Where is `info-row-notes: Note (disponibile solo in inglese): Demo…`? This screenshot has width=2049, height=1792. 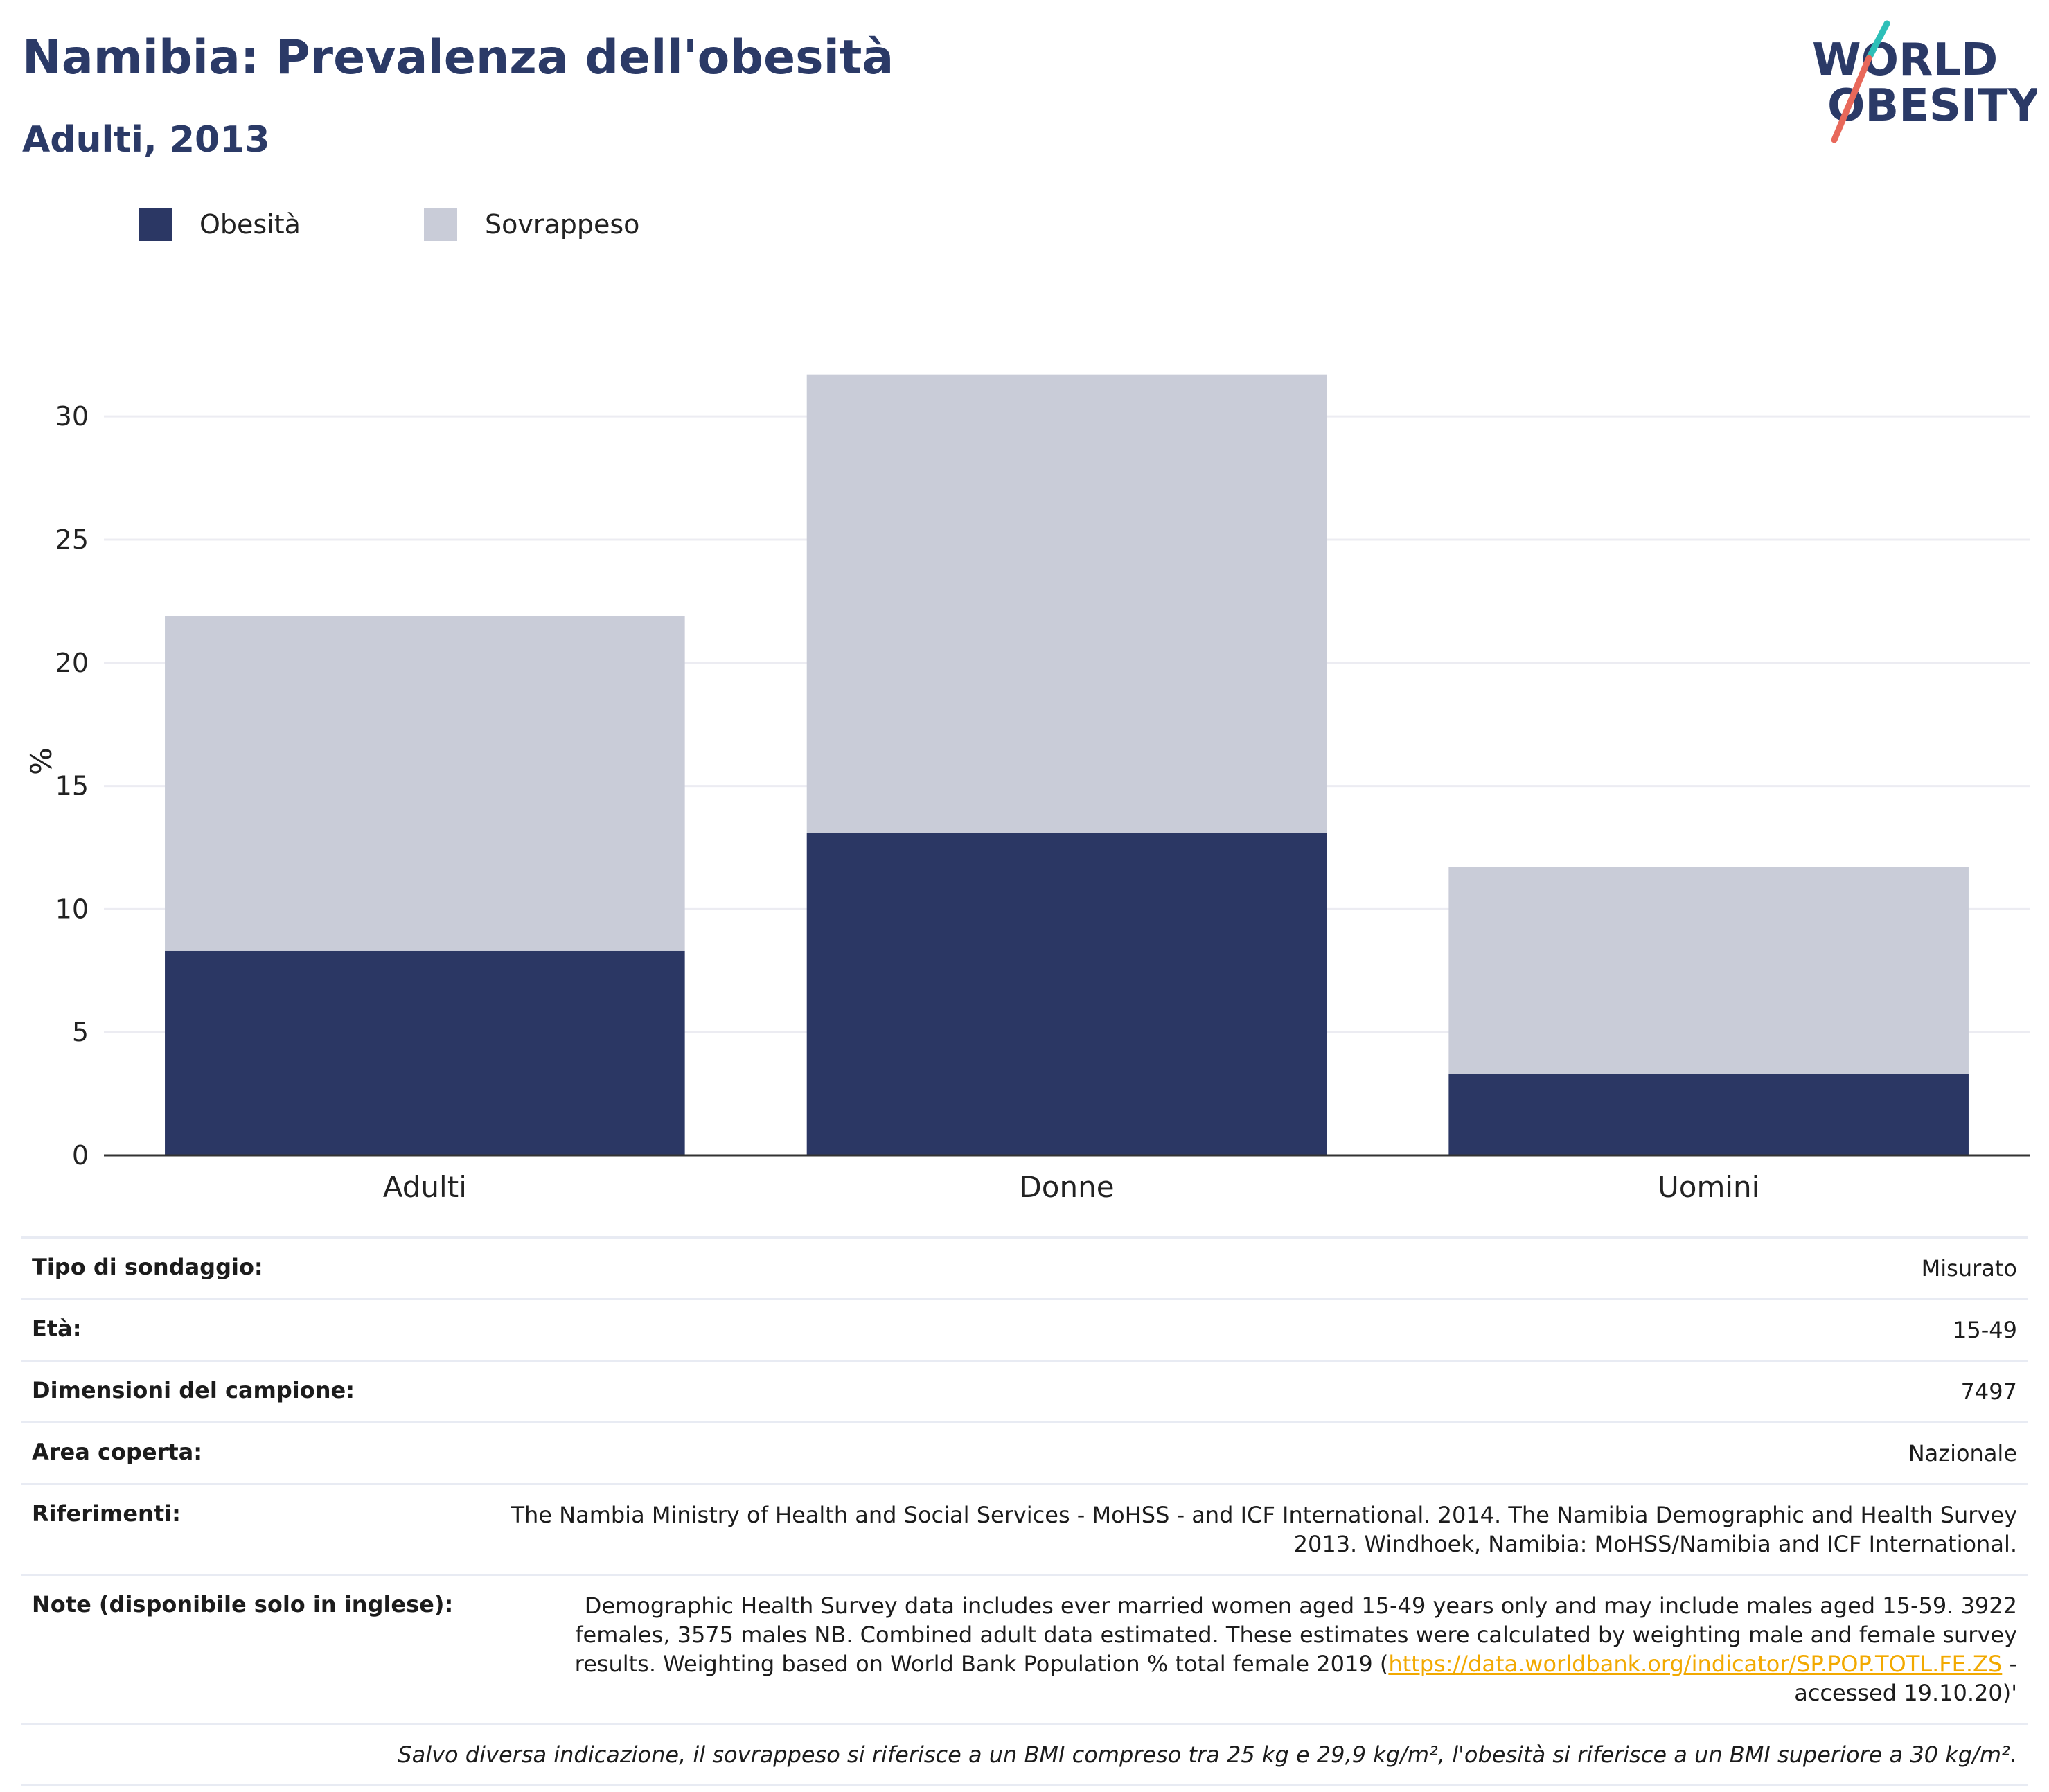
info-row-notes: Note (disponibile solo in inglese): Demo… is located at coordinates (1024, 1648).